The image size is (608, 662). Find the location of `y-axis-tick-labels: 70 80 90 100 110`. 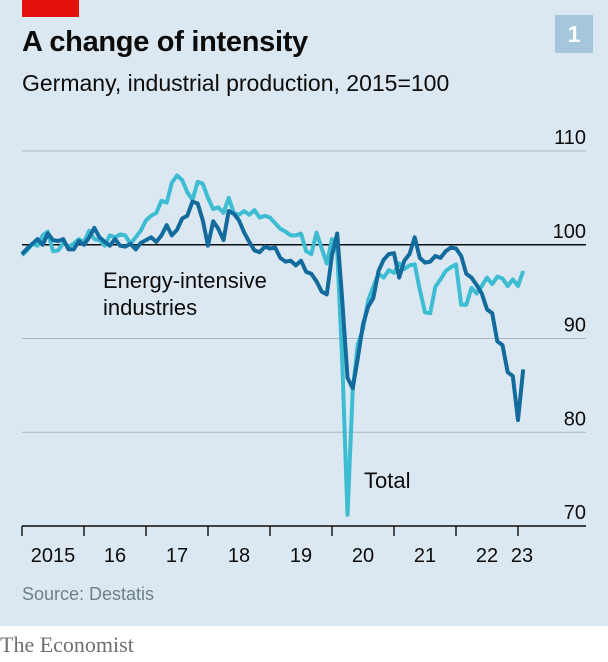

y-axis-tick-labels: 70 80 90 100 110 is located at coordinates (569, 325).